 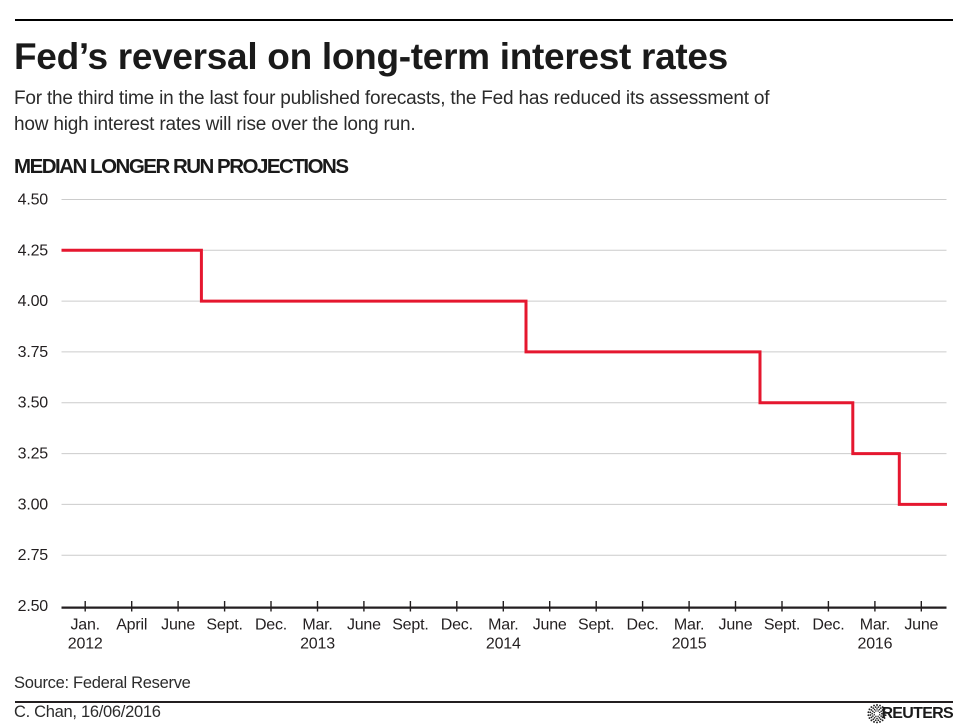 I want to click on svg-text: 2013, so click(x=317, y=644).